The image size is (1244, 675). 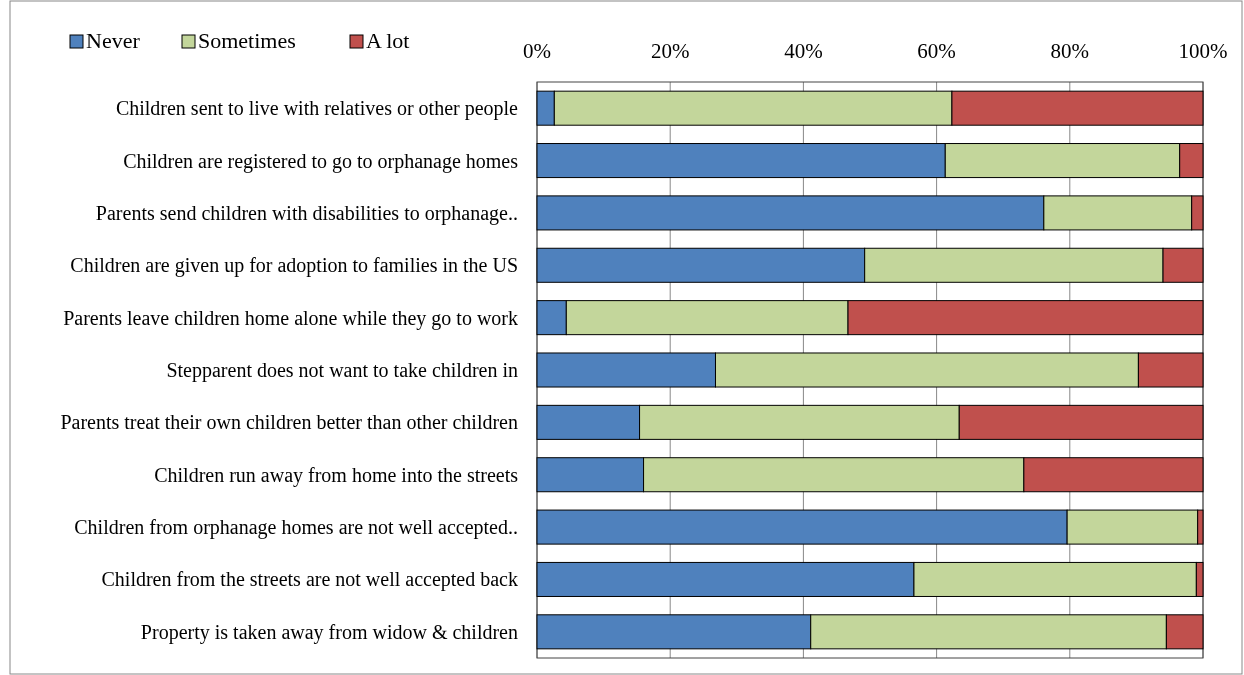 I want to click on legend-label: A lot, so click(x=388, y=40).